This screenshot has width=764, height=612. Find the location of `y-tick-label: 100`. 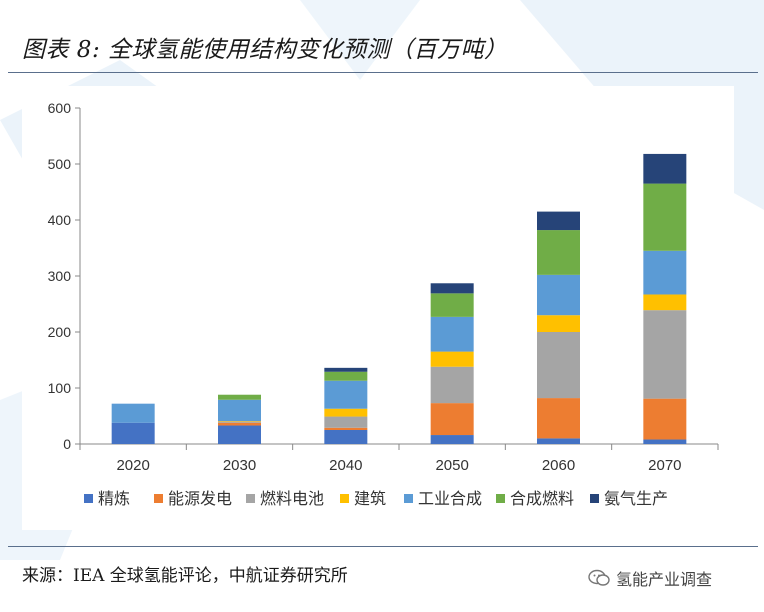

y-tick-label: 100 is located at coordinates (60, 388).